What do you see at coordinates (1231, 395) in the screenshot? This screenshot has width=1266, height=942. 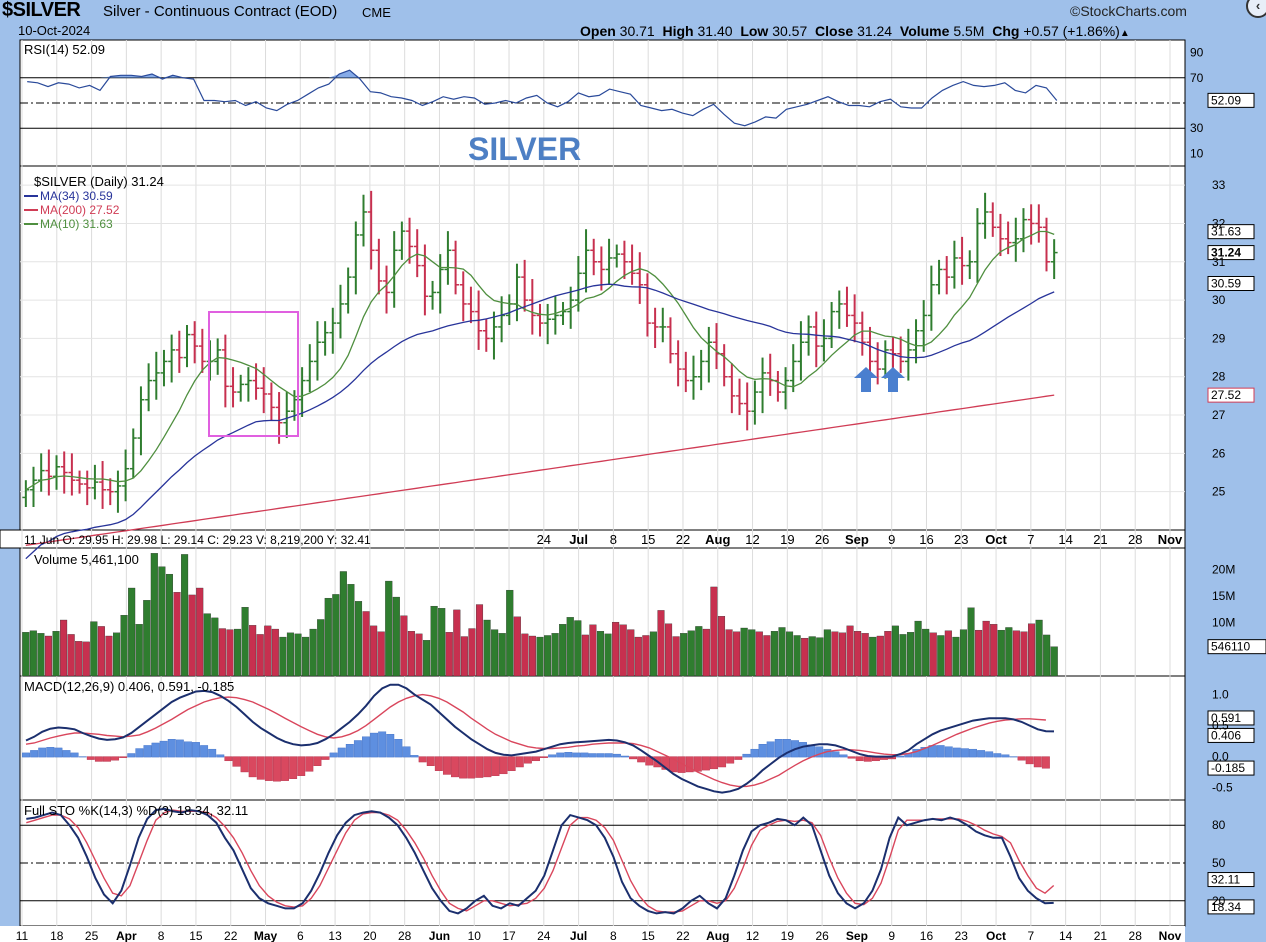 I see `price-value-box` at bounding box center [1231, 395].